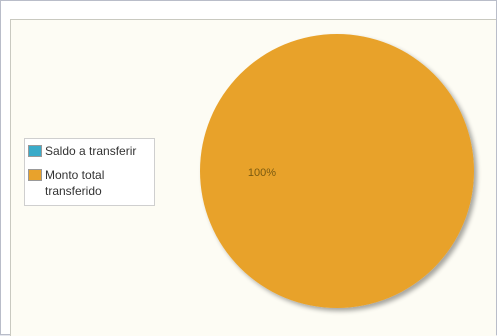  Describe the element at coordinates (35, 151) in the screenshot. I see `legend-swatch-saldo-a-transferir` at that location.